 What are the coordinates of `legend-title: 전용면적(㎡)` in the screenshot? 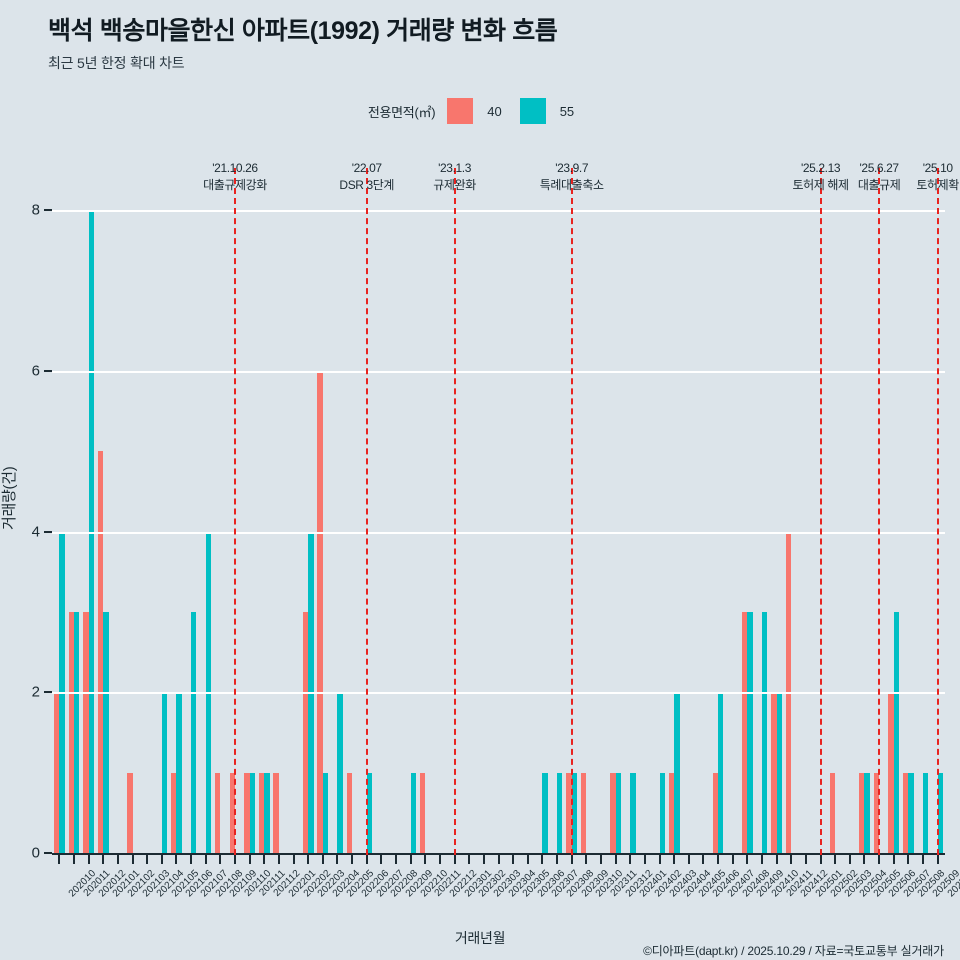 It's located at (401, 112).